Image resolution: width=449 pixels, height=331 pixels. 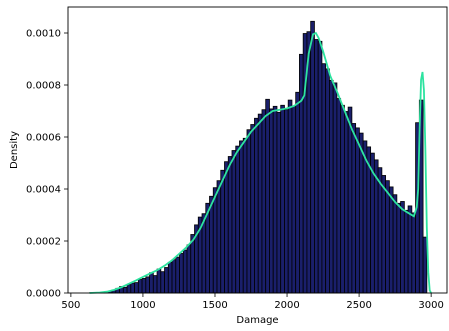 What do you see at coordinates (430, 305) in the screenshot?
I see `x-tick-label: 3000` at bounding box center [430, 305].